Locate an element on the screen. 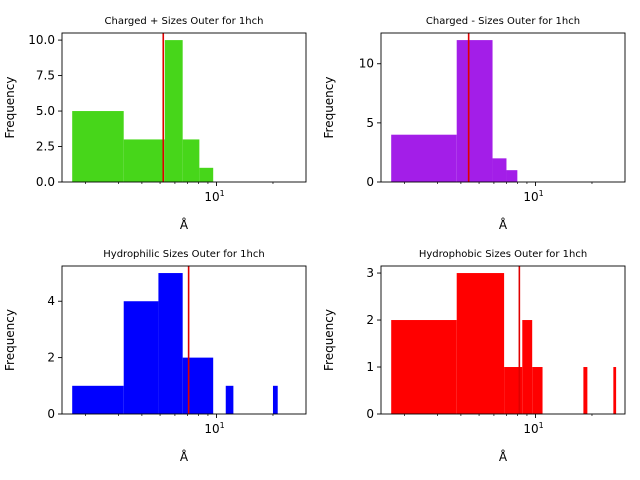 Image resolution: width=640 pixels, height=480 pixels. y-tick-label: 5 is located at coordinates (370, 123).